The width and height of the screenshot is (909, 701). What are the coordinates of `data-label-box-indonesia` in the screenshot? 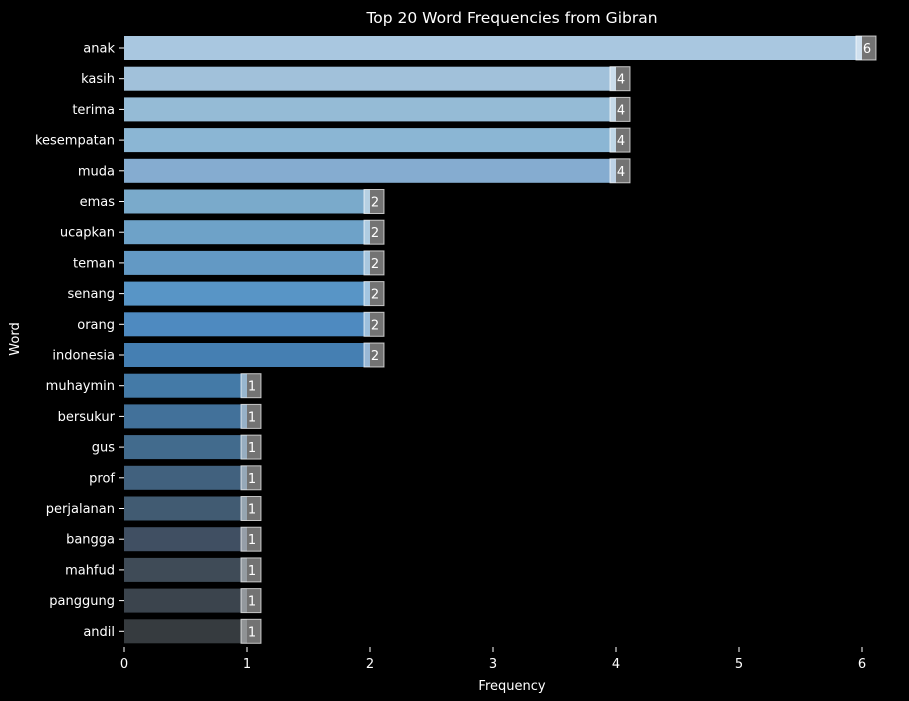 It's located at (374, 355).